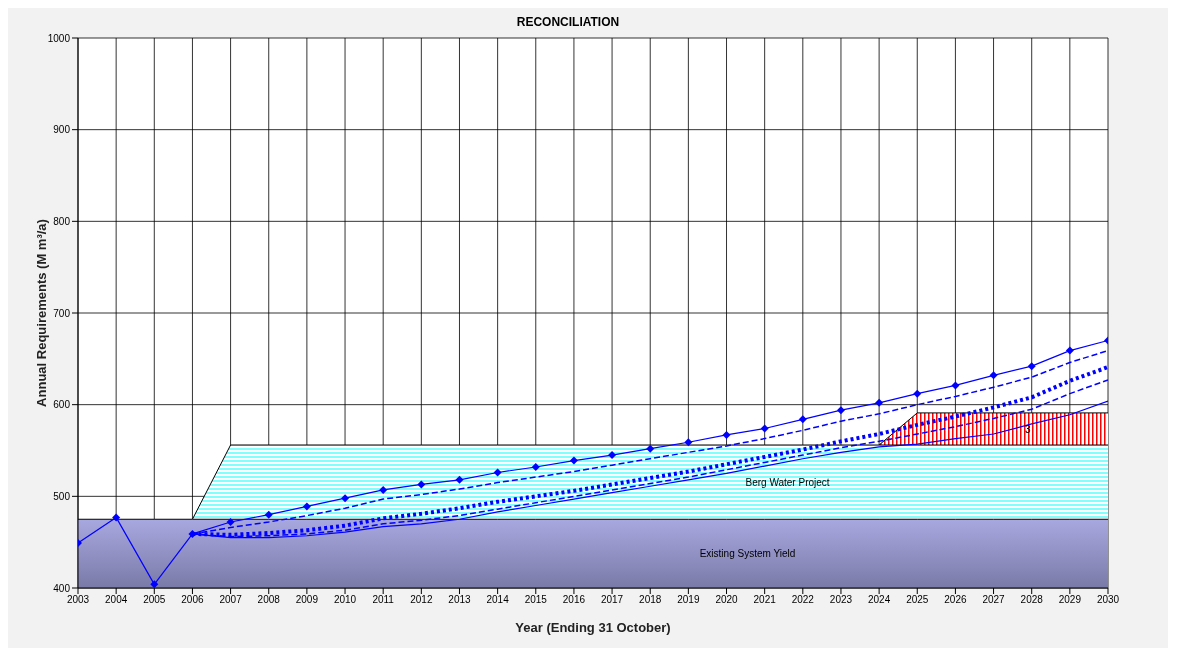 Image resolution: width=1177 pixels, height=655 pixels. What do you see at coordinates (1032, 600) in the screenshot?
I see `x-tick-label: 2028` at bounding box center [1032, 600].